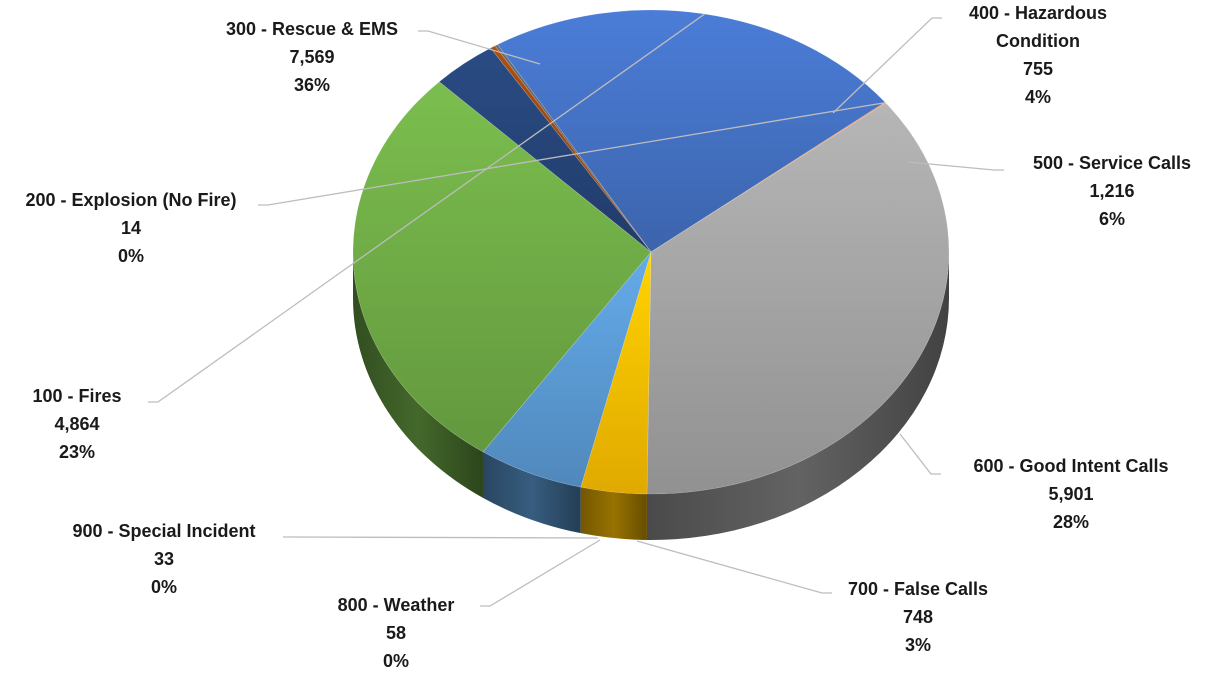  What do you see at coordinates (312, 85) in the screenshot?
I see `slice-percent: 36%` at bounding box center [312, 85].